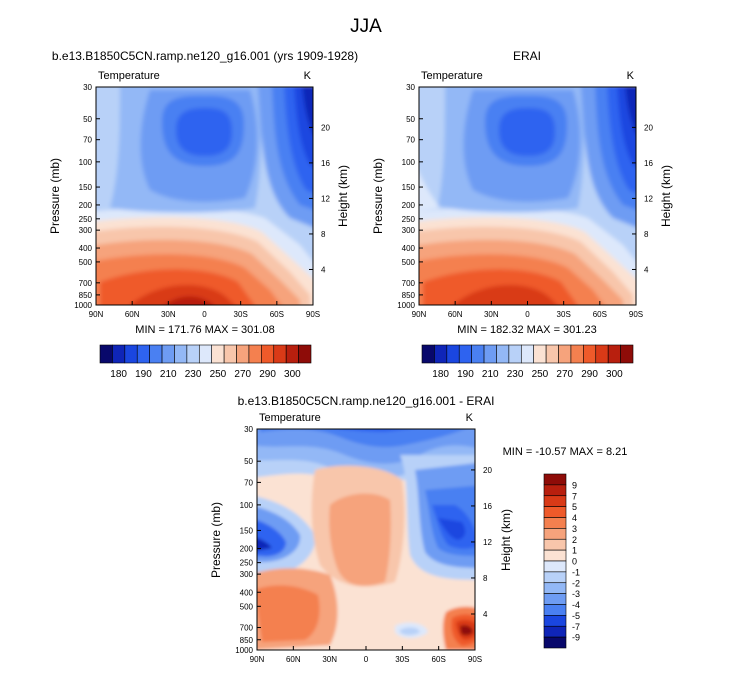  What do you see at coordinates (485, 614) in the screenshot?
I see `diff-y2-tick-label: 4` at bounding box center [485, 614].